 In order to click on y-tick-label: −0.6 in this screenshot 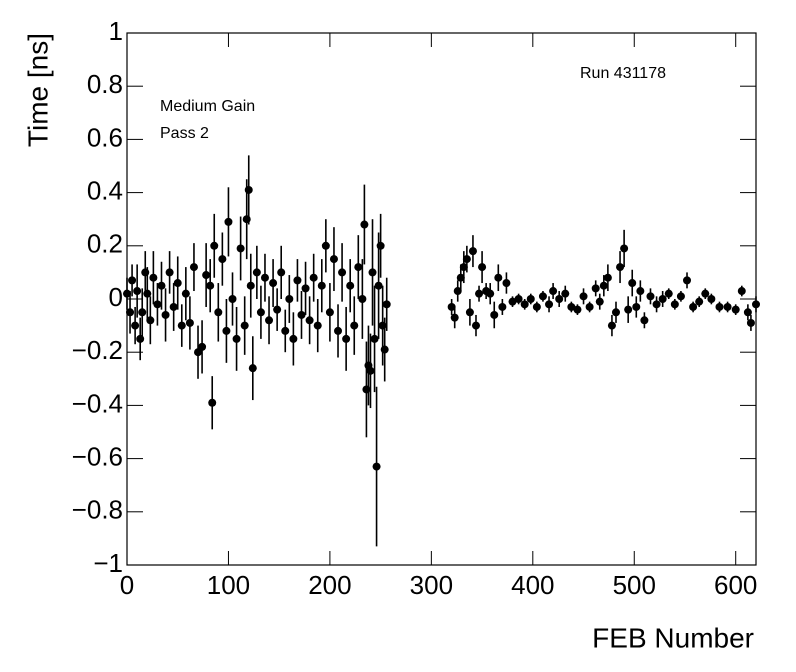, I will do `click(97, 456)`.